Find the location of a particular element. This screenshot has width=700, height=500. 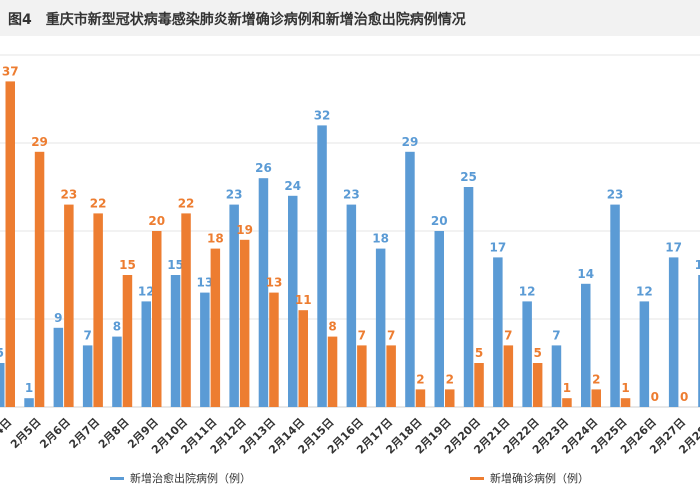

x-tick-label: 2月7日 is located at coordinates (85, 434).